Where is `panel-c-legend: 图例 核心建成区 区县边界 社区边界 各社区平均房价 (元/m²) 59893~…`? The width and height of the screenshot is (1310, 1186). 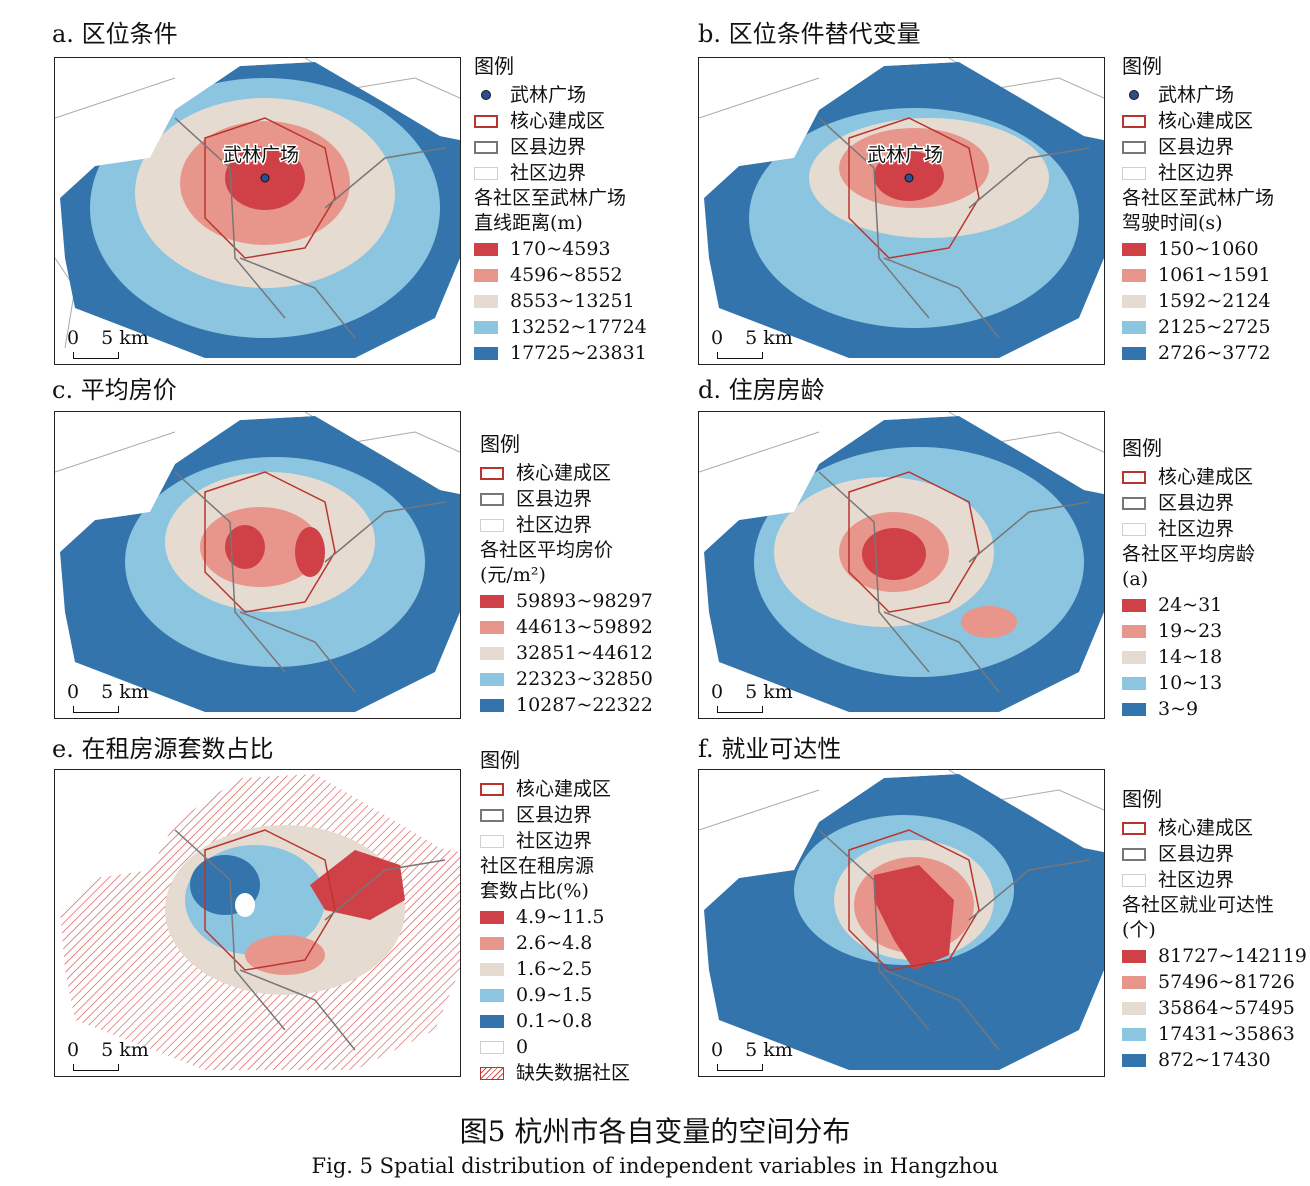
panel-c-legend: 图例 核心建成区 区县边界 社区边界 各社区平均房价 (元/m²) 59893~… is located at coordinates (566, 574).